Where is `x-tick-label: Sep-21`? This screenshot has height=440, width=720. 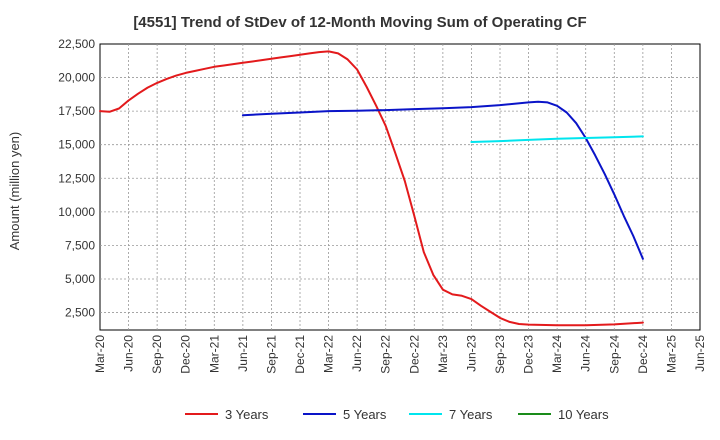 x-tick-label: Sep-21 is located at coordinates (271, 354).